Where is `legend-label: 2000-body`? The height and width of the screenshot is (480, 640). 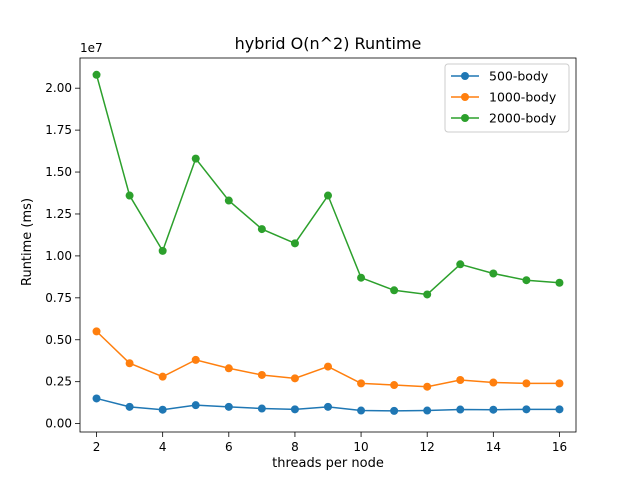 legend-label: 2000-body is located at coordinates (523, 118).